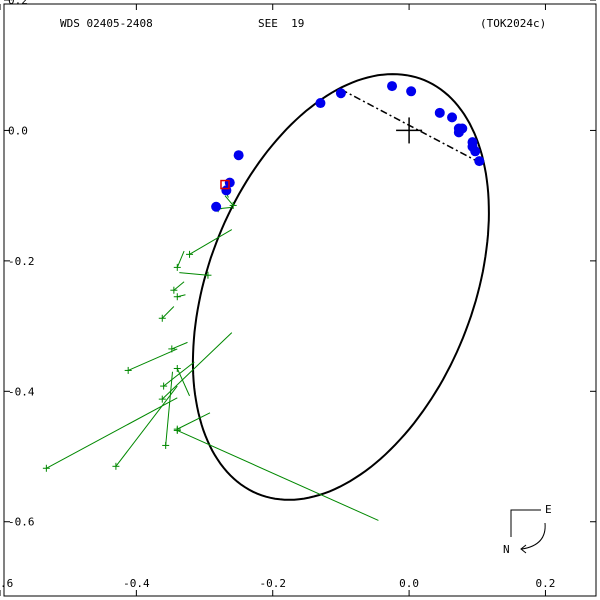 This screenshot has width=600, height=600. I want to click on point-layer, so click(348, 146).